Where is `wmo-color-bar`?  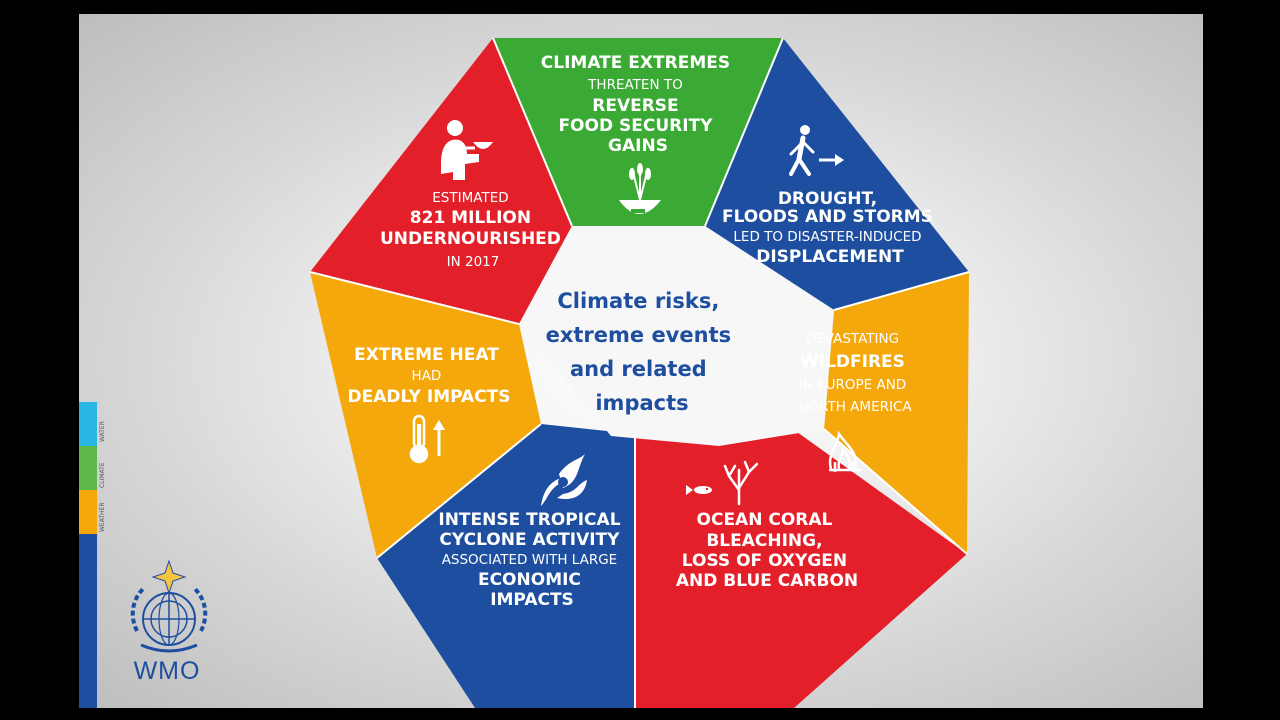
wmo-color-bar is located at coordinates (88, 555).